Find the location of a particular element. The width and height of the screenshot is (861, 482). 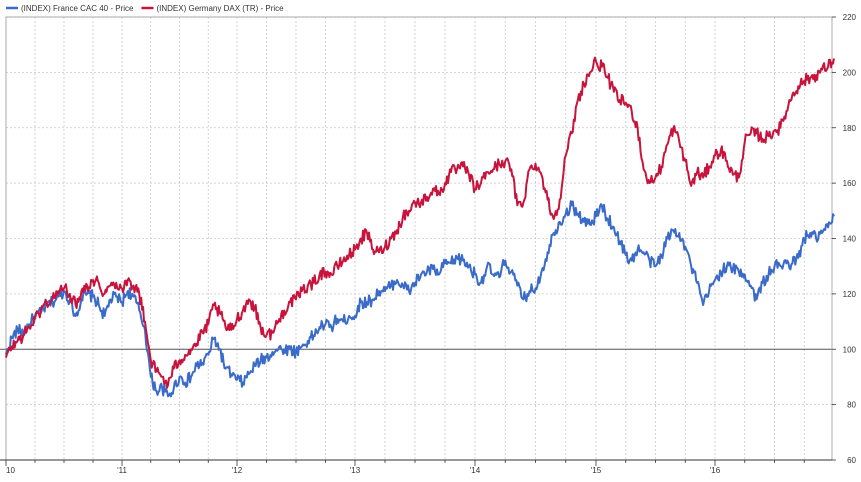

x-tick-label: 10 is located at coordinates (10, 470).